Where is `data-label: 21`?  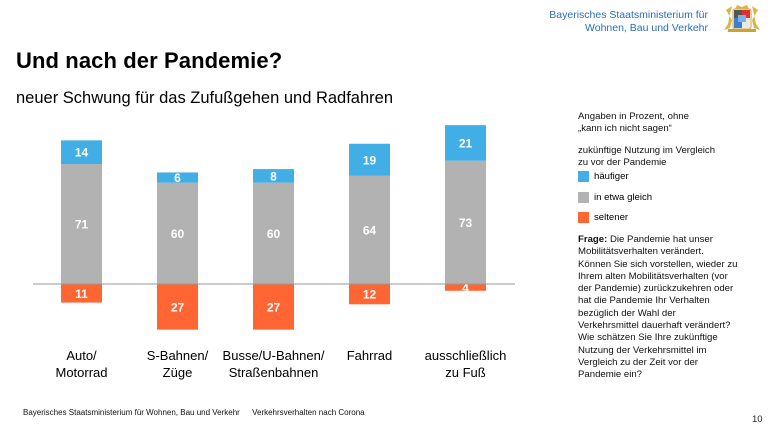
data-label: 21 is located at coordinates (466, 143).